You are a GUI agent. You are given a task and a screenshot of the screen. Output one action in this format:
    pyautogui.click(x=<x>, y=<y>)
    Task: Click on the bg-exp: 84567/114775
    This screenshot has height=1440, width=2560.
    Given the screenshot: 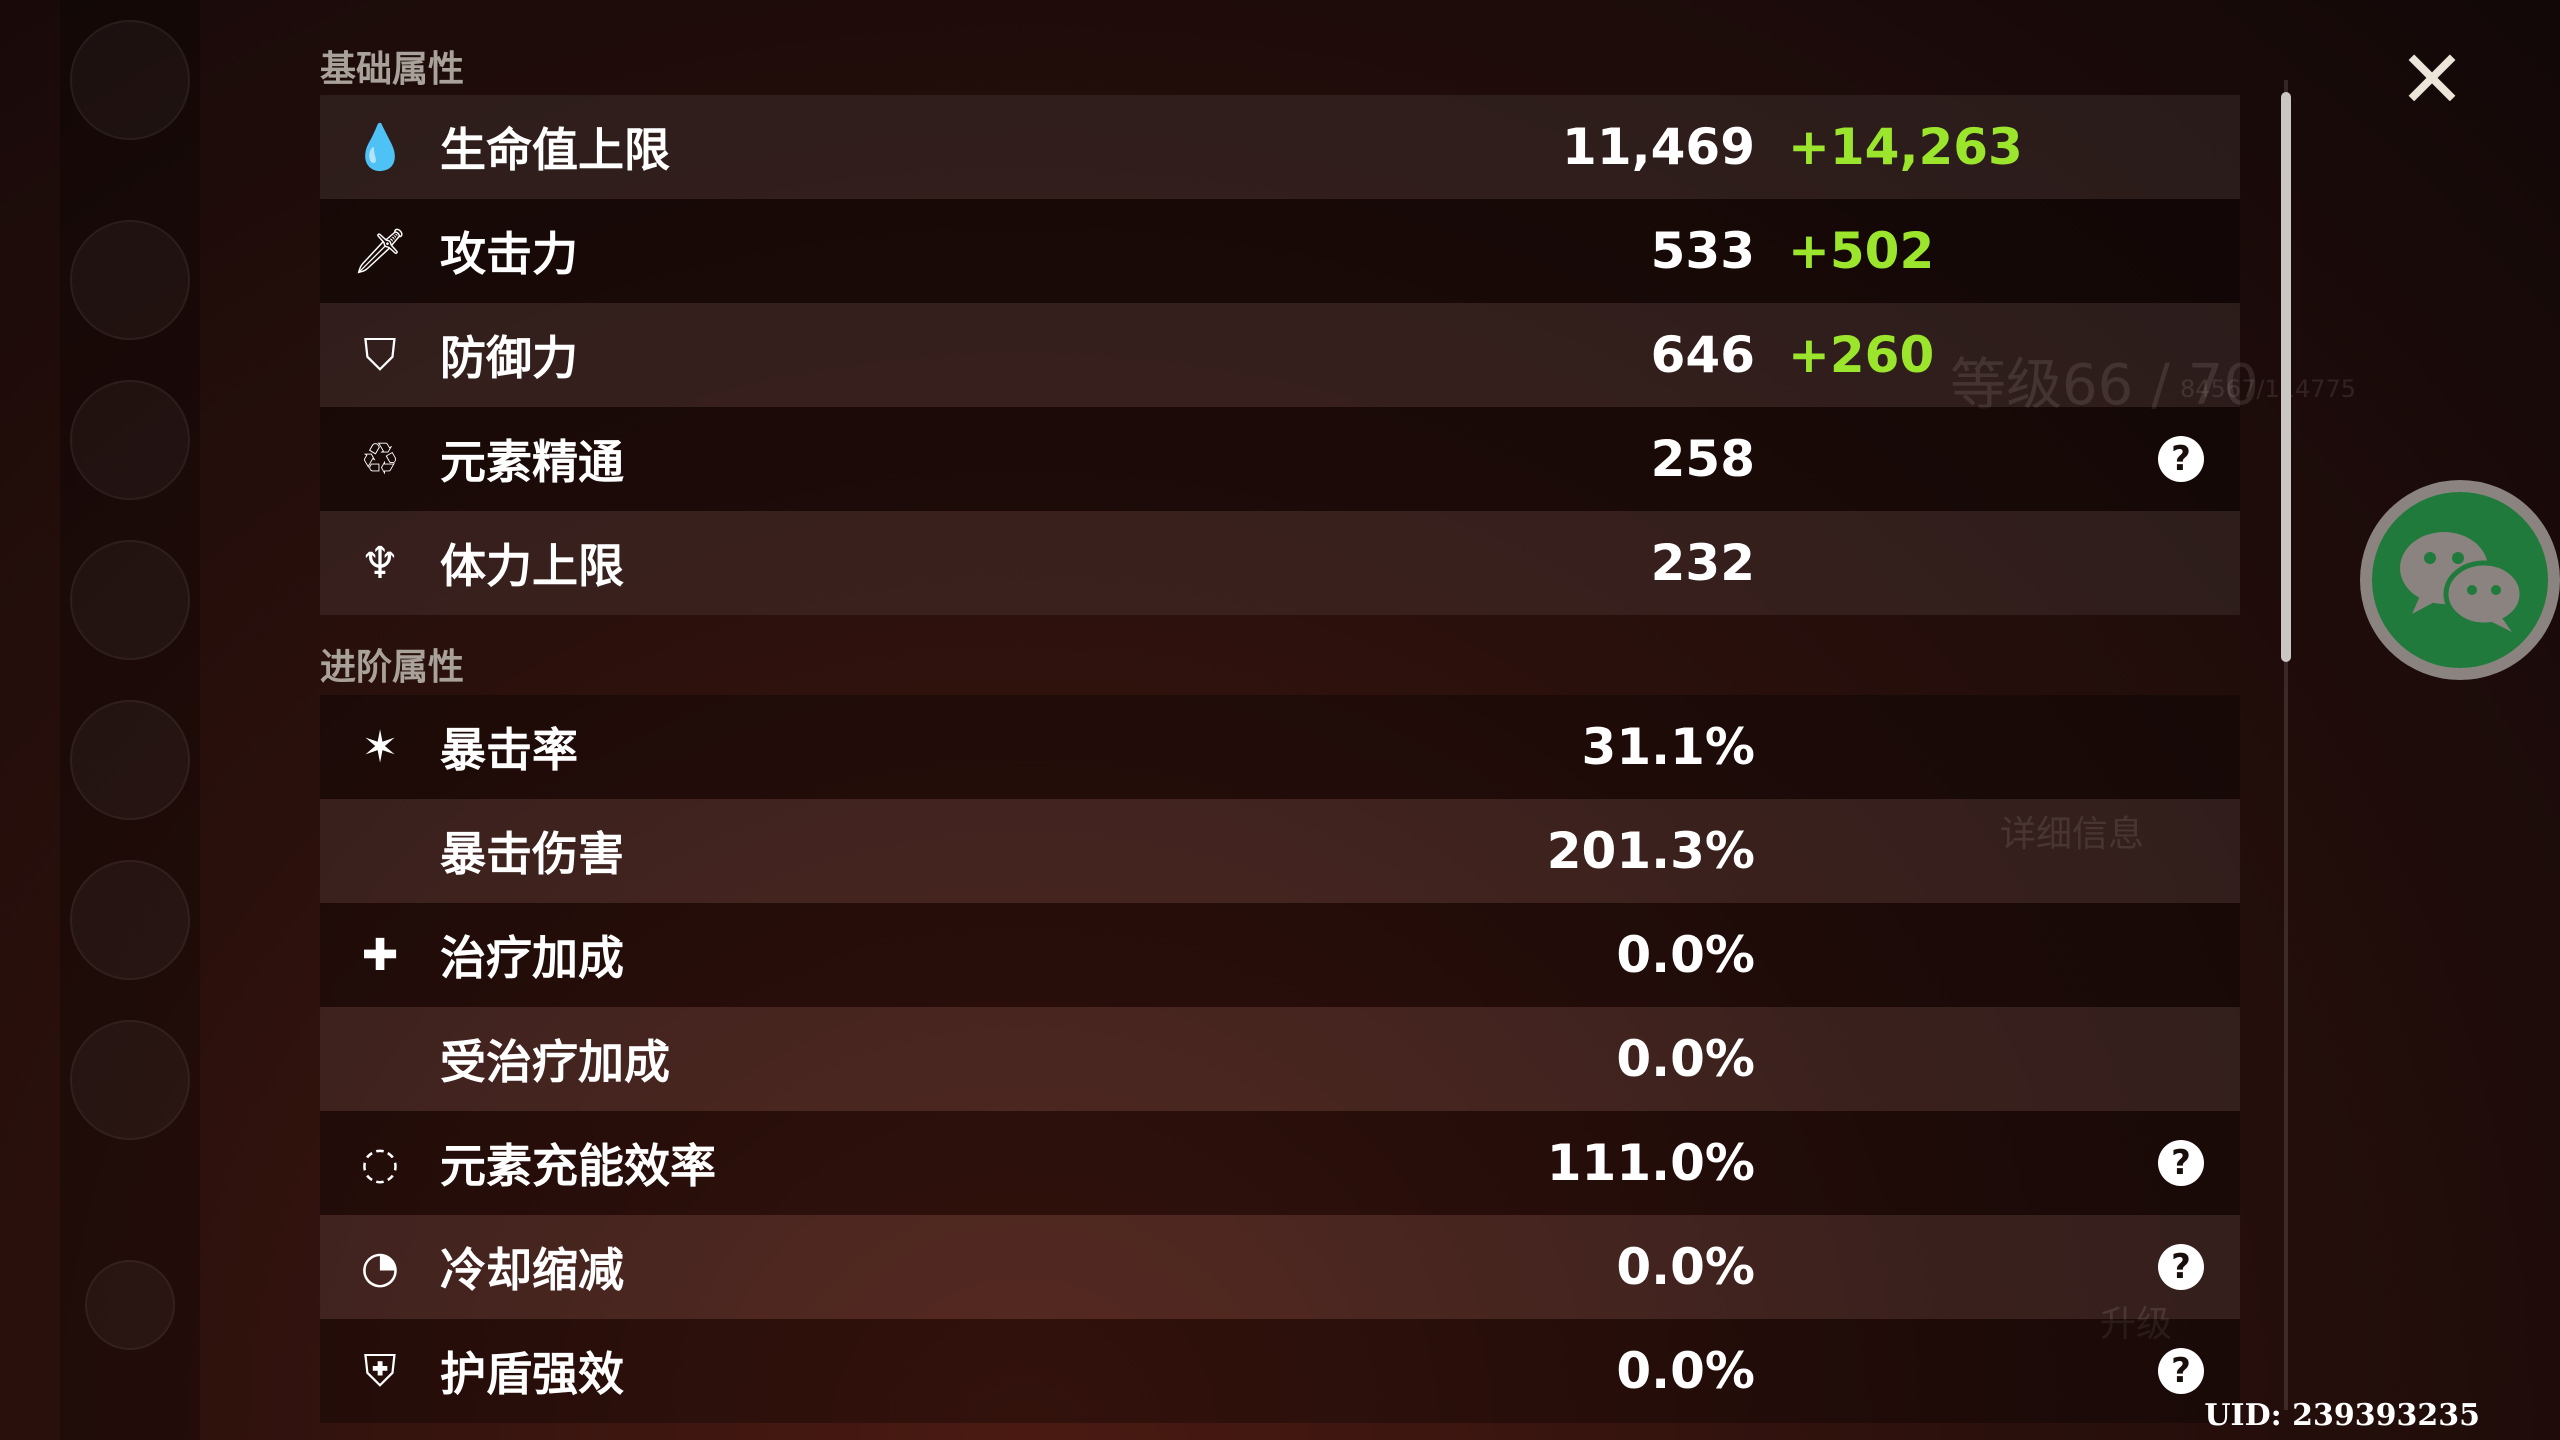 What is the action you would take?
    pyautogui.click(x=2268, y=389)
    